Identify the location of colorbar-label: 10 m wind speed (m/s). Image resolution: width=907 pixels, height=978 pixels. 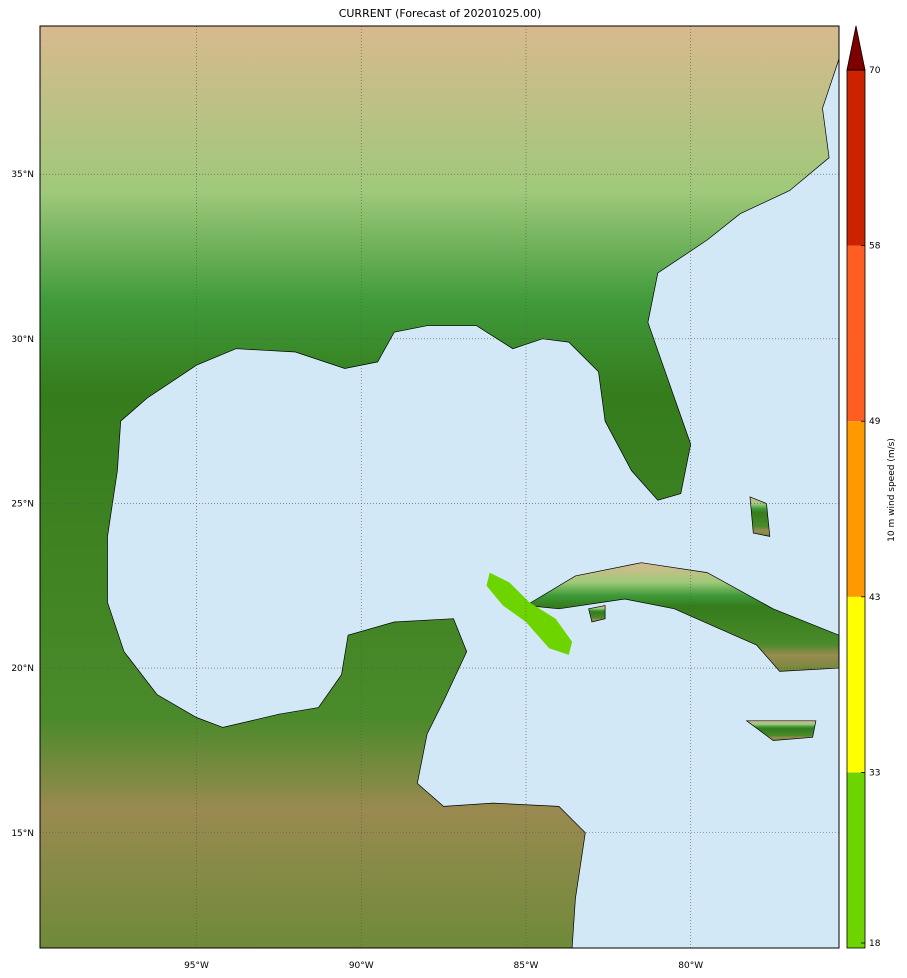
(892, 490).